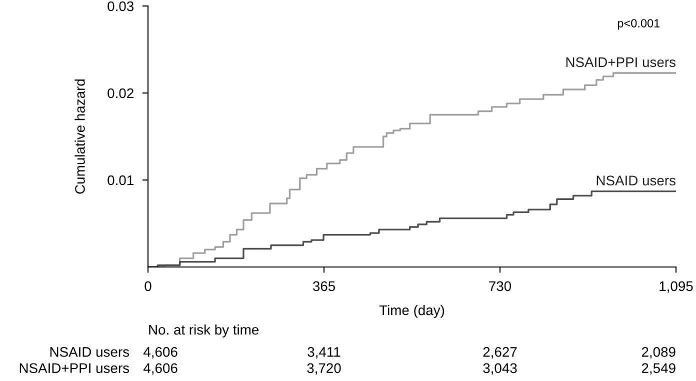 The width and height of the screenshot is (696, 381). I want to click on x-tick-label: 1,095, so click(676, 287).